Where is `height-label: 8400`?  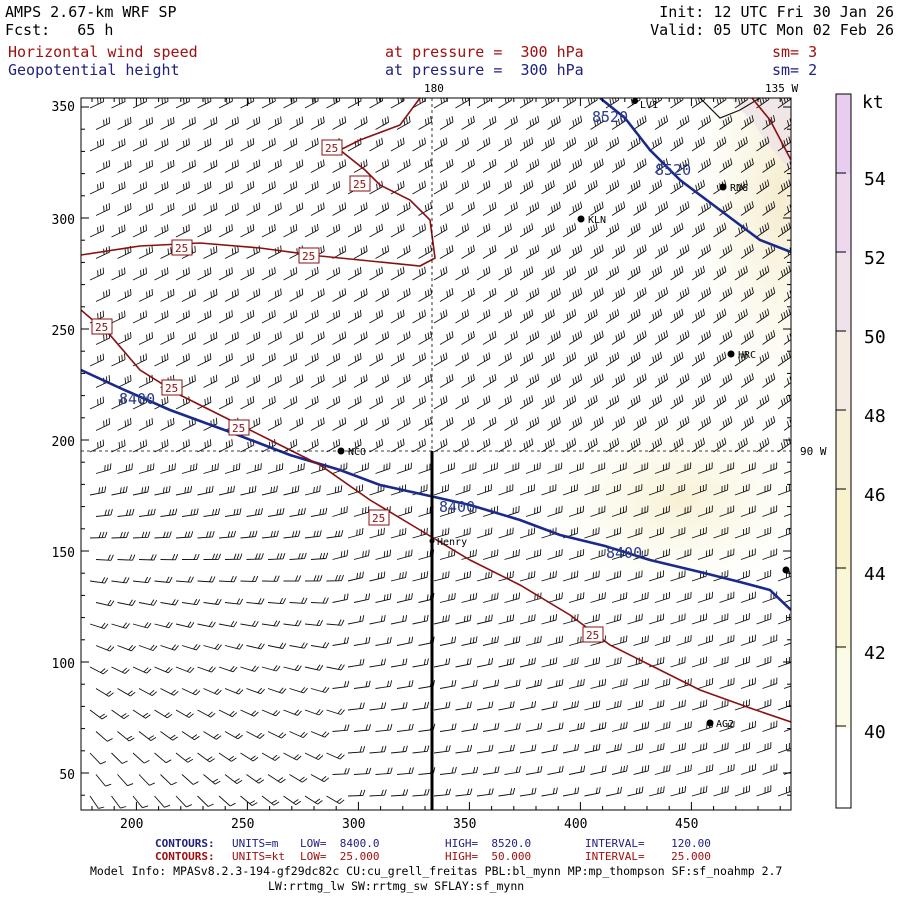 height-label: 8400 is located at coordinates (457, 507).